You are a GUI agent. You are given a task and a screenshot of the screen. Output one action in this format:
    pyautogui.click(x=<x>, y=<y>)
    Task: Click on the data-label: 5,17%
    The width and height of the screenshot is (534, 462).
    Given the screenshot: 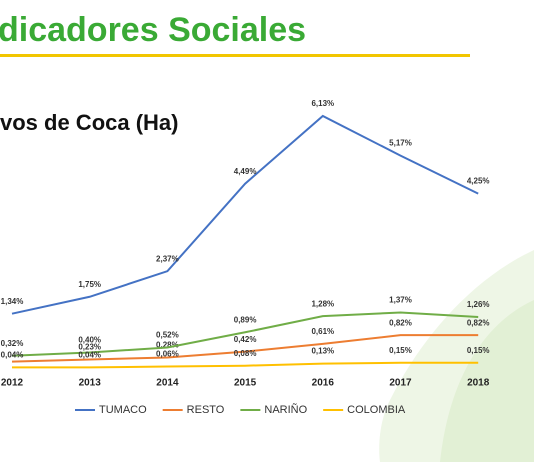 What is the action you would take?
    pyautogui.click(x=400, y=143)
    